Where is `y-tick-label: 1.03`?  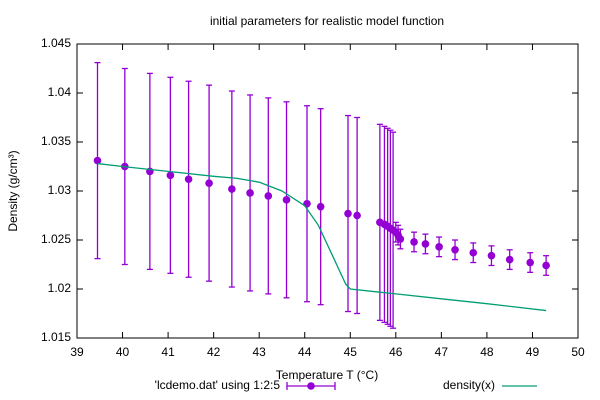 y-tick-label: 1.03 is located at coordinates (60, 190).